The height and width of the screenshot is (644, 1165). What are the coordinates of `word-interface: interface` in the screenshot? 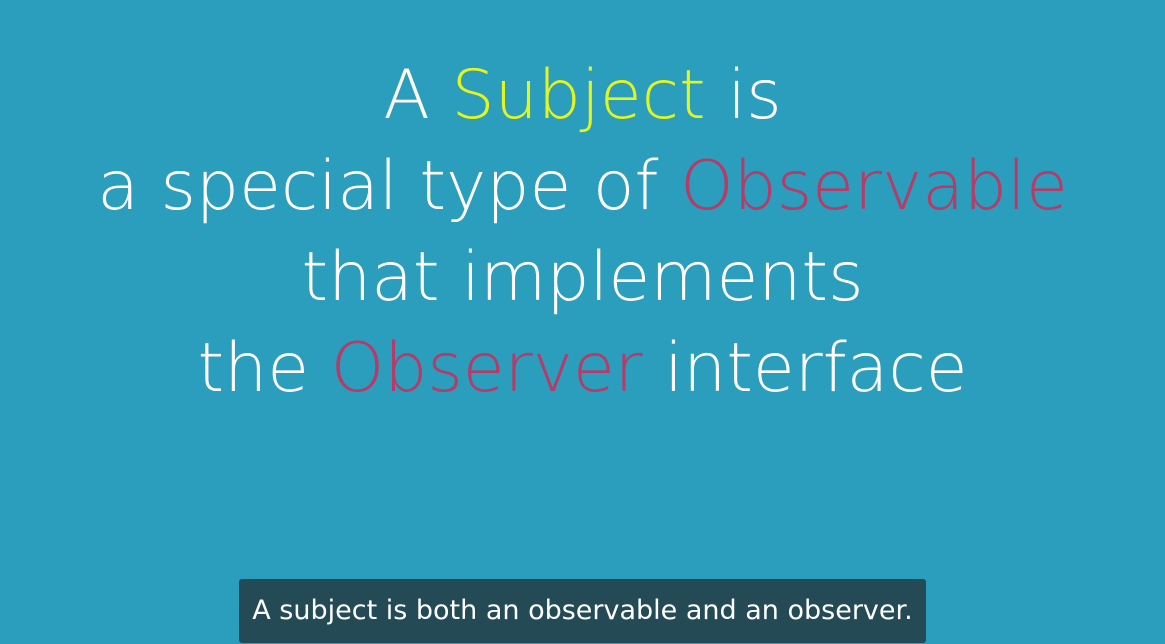 It's located at (816, 368).